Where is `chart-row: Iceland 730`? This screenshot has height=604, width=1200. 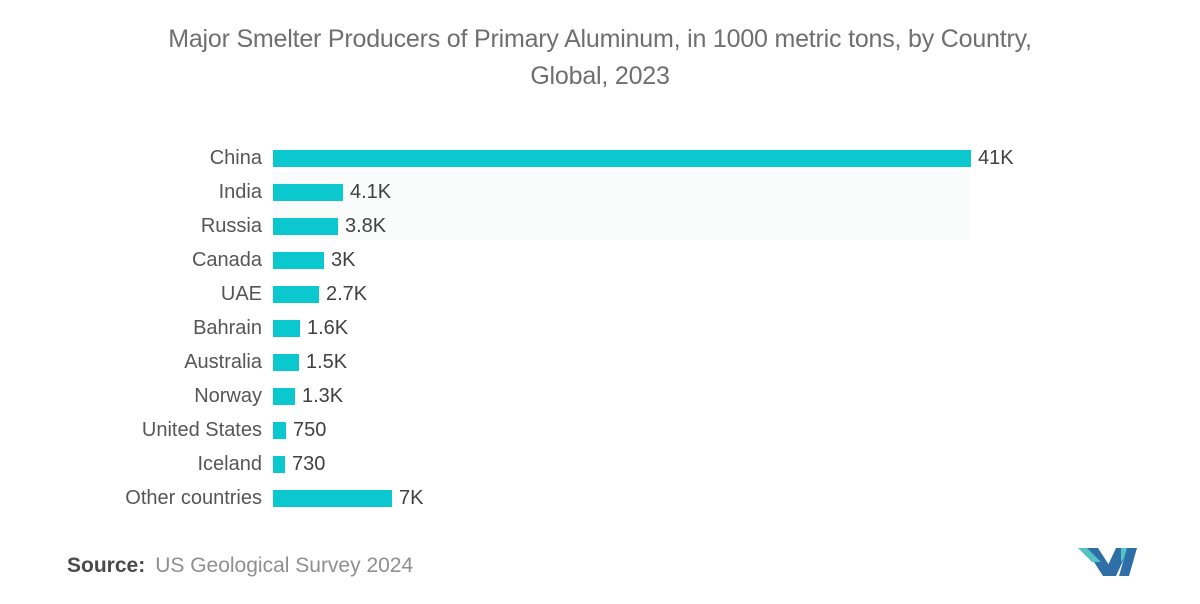 chart-row: Iceland 730 is located at coordinates (600, 464).